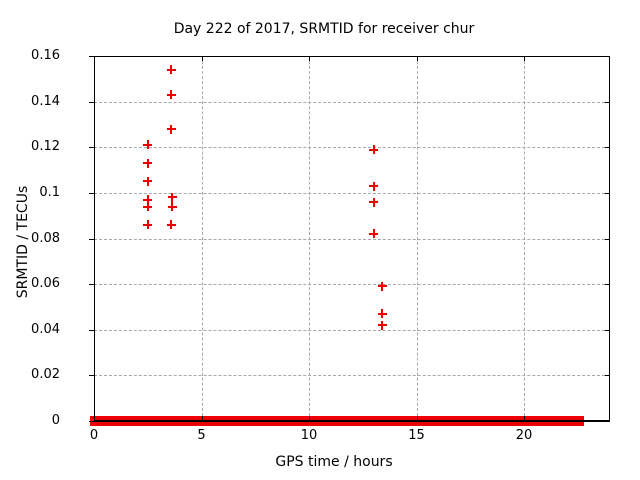  What do you see at coordinates (416, 435) in the screenshot?
I see `x-tick-label: 15` at bounding box center [416, 435].